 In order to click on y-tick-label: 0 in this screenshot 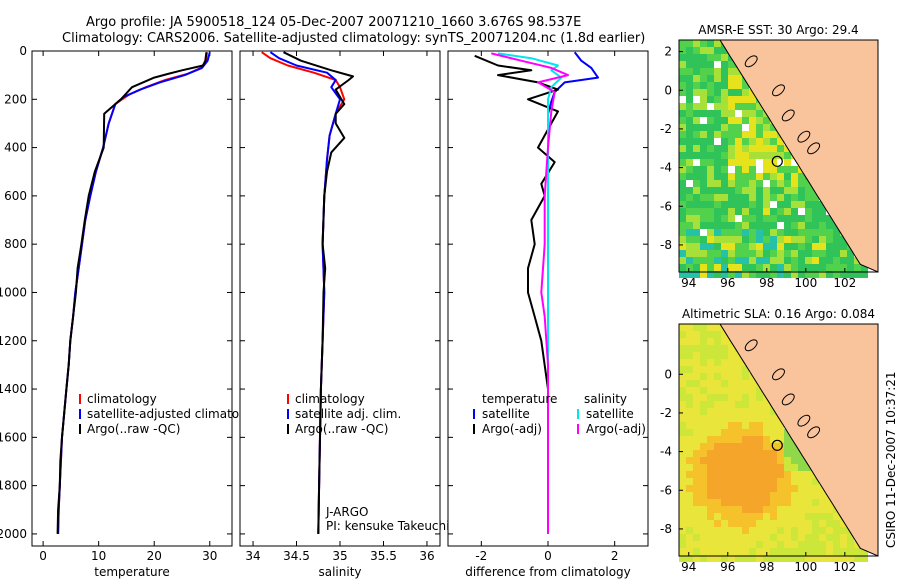, I will do `click(23, 51)`.